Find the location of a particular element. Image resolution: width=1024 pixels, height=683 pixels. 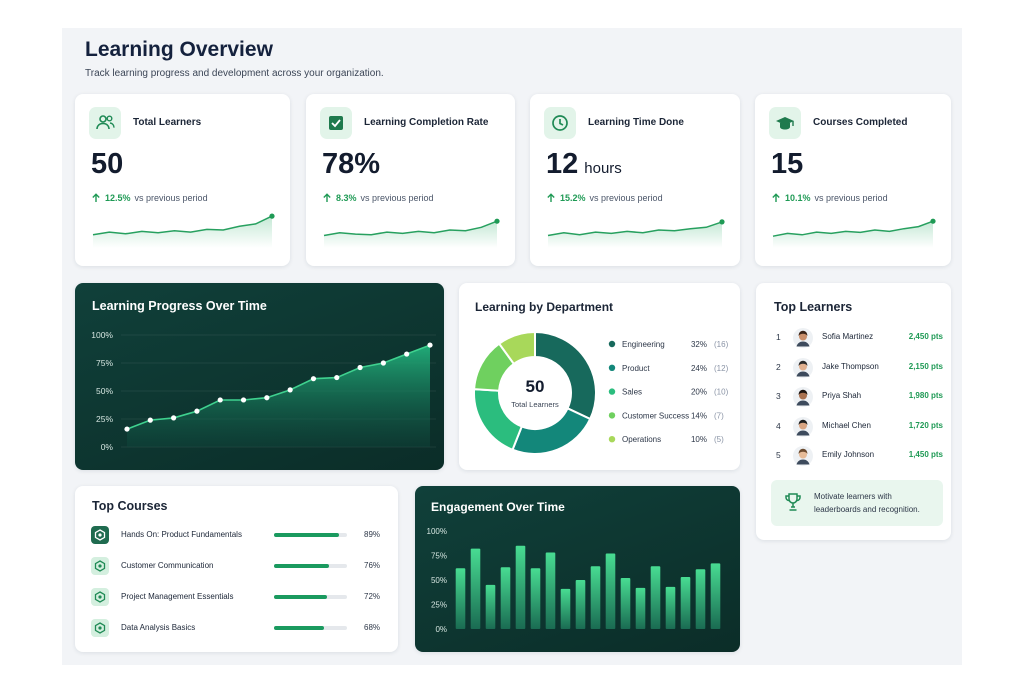

kpi-change: 8.3% is located at coordinates (346, 198).